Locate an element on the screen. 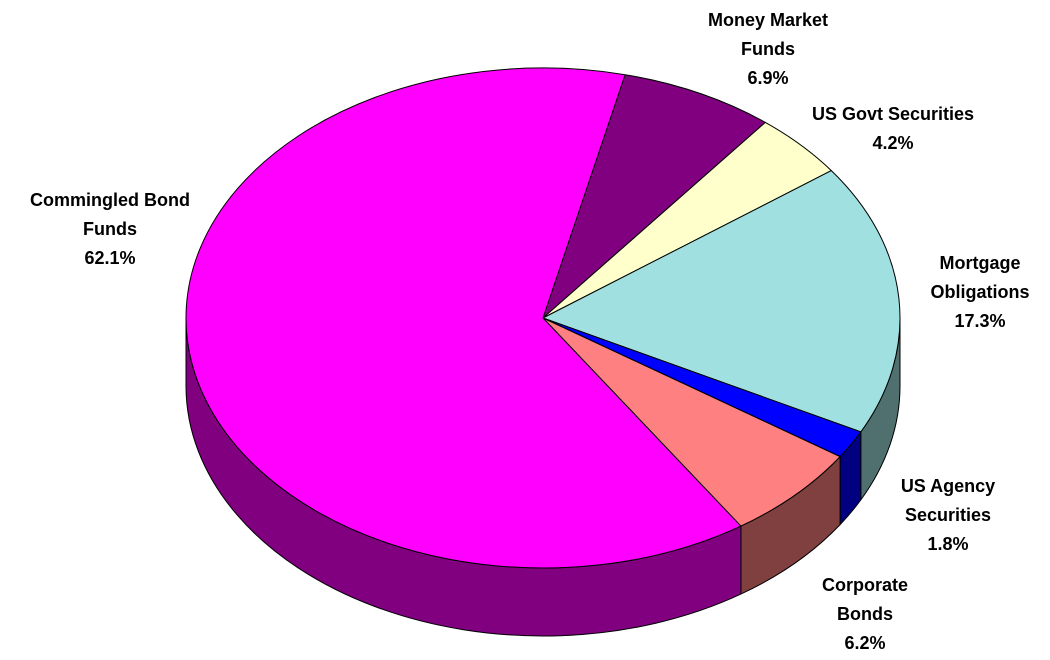 This screenshot has height=660, width=1050. slice-label: Money Market Funds 6.9% is located at coordinates (768, 49).